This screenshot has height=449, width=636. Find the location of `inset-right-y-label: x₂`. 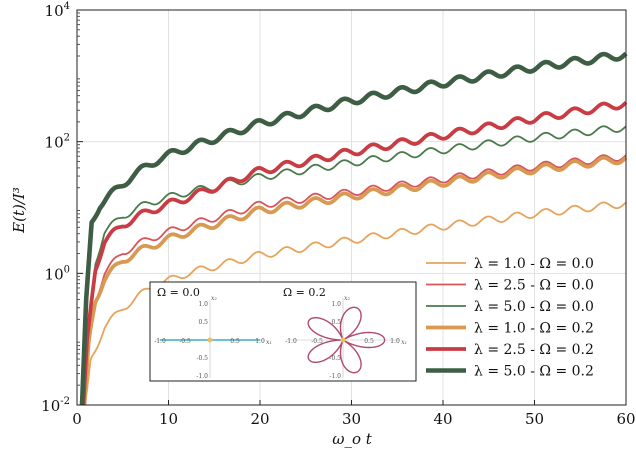

inset-right-y-label: x₂ is located at coordinates (347, 298).